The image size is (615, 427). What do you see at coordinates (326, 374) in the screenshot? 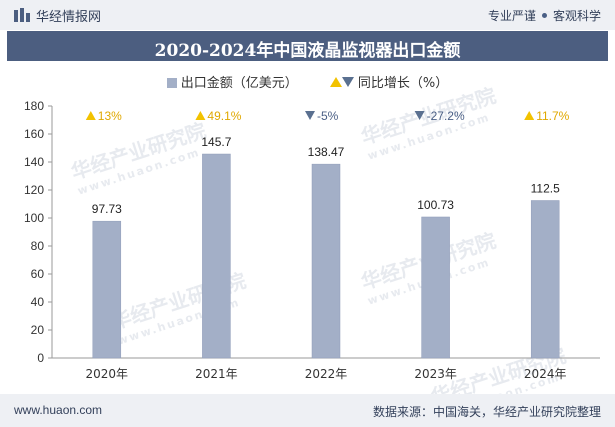
I see `x-tick-label: 2022年` at bounding box center [326, 374].